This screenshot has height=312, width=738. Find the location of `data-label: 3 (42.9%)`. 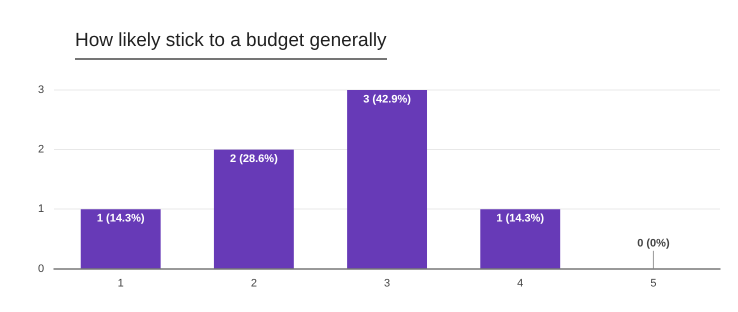

data-label: 3 (42.9%) is located at coordinates (387, 100).